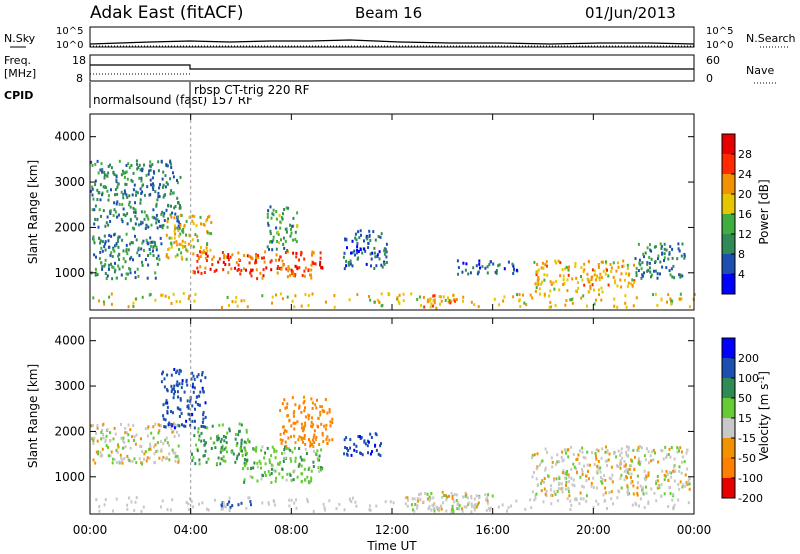 The image size is (800, 554). I want to click on colorbar-tick-label-7: -200, so click(750, 498).